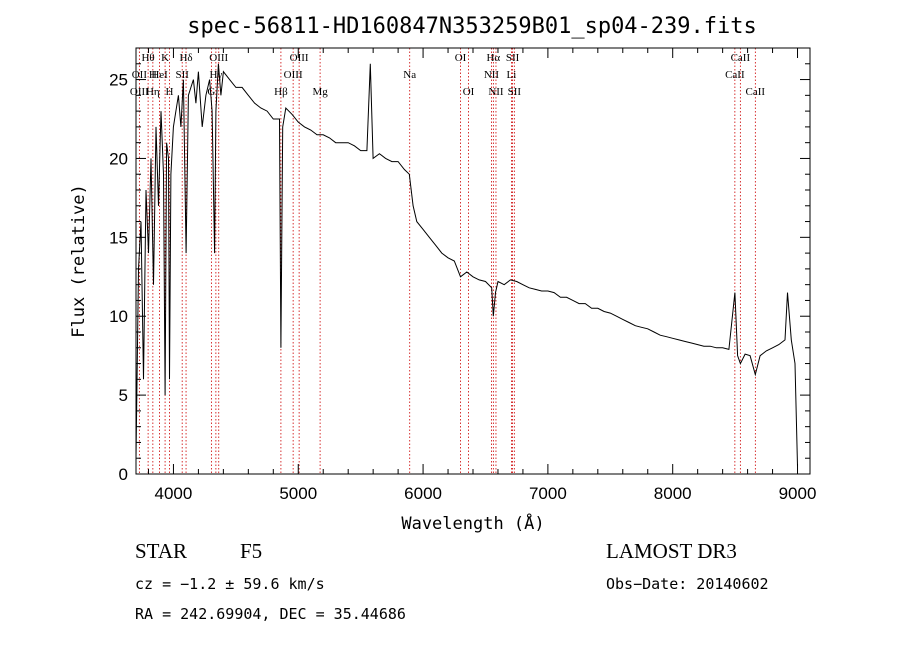 The width and height of the screenshot is (900, 649). I want to click on y-tick-label: 25, so click(118, 80).